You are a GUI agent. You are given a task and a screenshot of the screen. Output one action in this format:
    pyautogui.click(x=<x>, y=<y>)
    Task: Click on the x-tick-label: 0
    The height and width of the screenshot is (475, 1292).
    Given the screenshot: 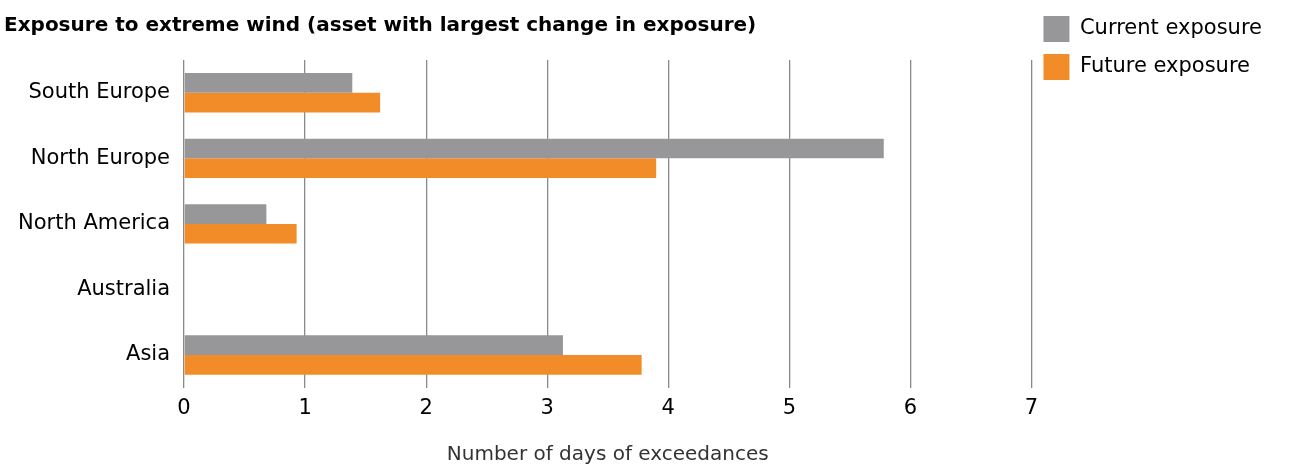 What is the action you would take?
    pyautogui.click(x=184, y=406)
    